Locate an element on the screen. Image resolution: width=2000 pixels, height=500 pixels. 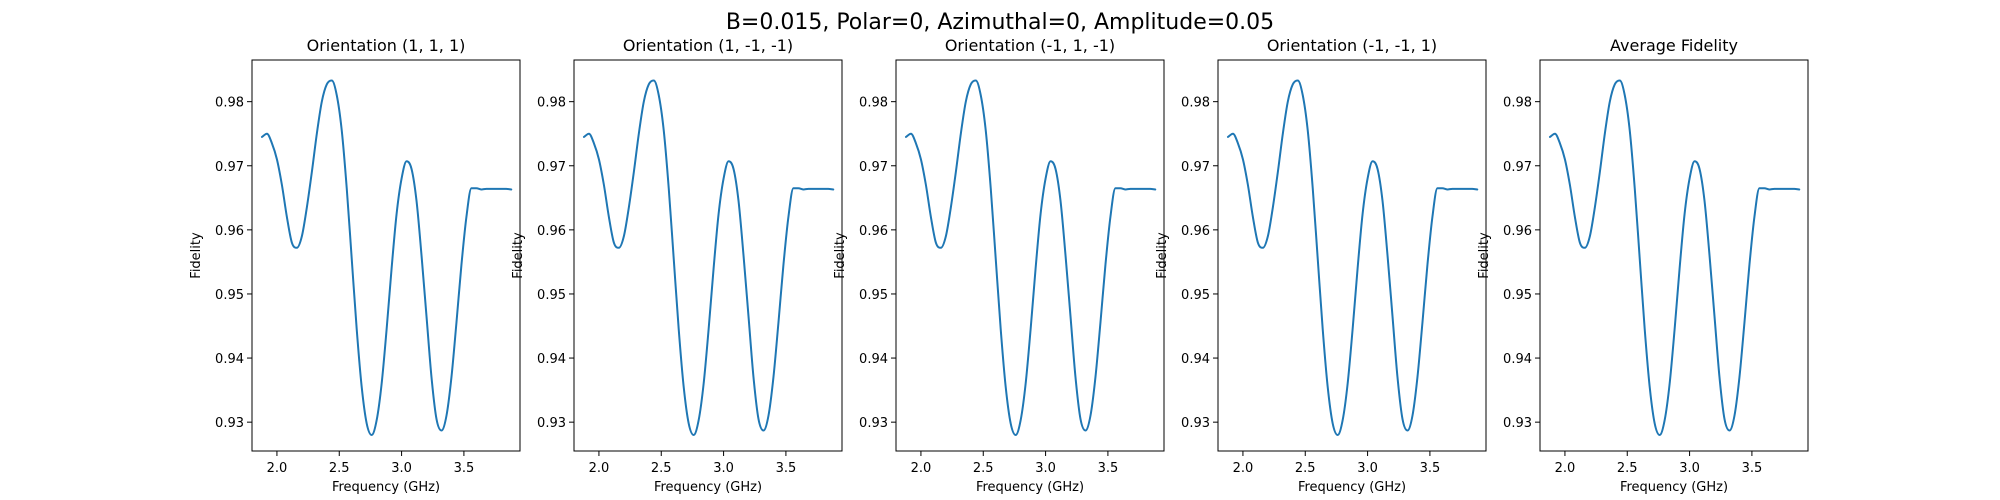
subplot-title: Orientation (-1, -1, 1) is located at coordinates (1352, 45).